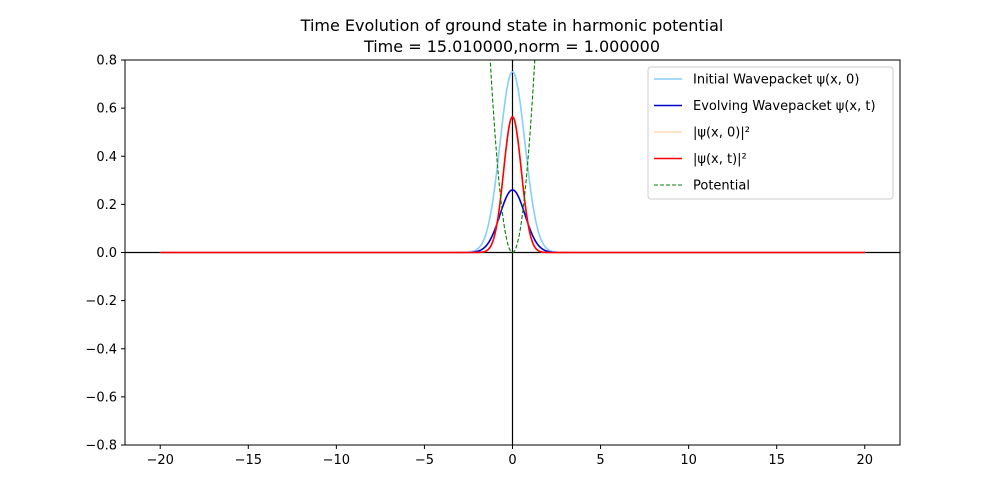 This screenshot has height=500, width=1000. Describe the element at coordinates (784, 106) in the screenshot. I see `legend-label-2: Evolving Wavepacket ψ(x, t)` at that location.